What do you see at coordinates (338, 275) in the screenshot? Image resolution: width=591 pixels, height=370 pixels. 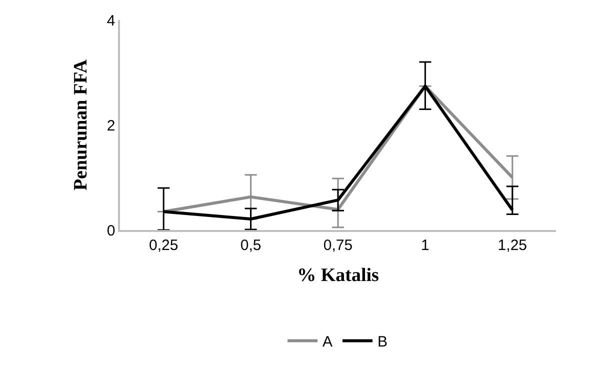 I see `x-axis-title: % Katalis` at bounding box center [338, 275].